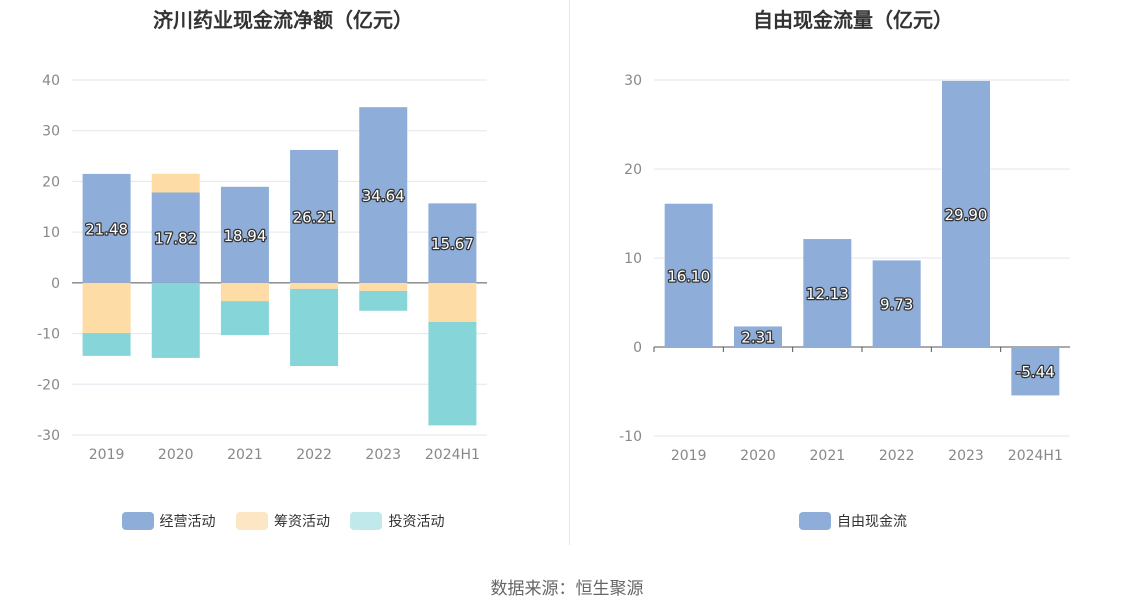 This screenshot has width=1134, height=612. I want to click on bar-经营活动-2023, so click(383, 195).